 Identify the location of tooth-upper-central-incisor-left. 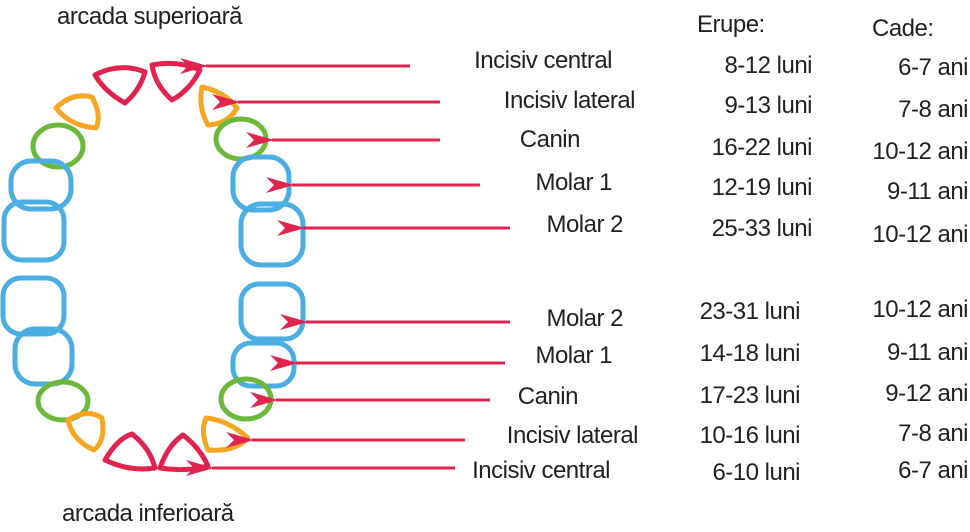
(120, 85).